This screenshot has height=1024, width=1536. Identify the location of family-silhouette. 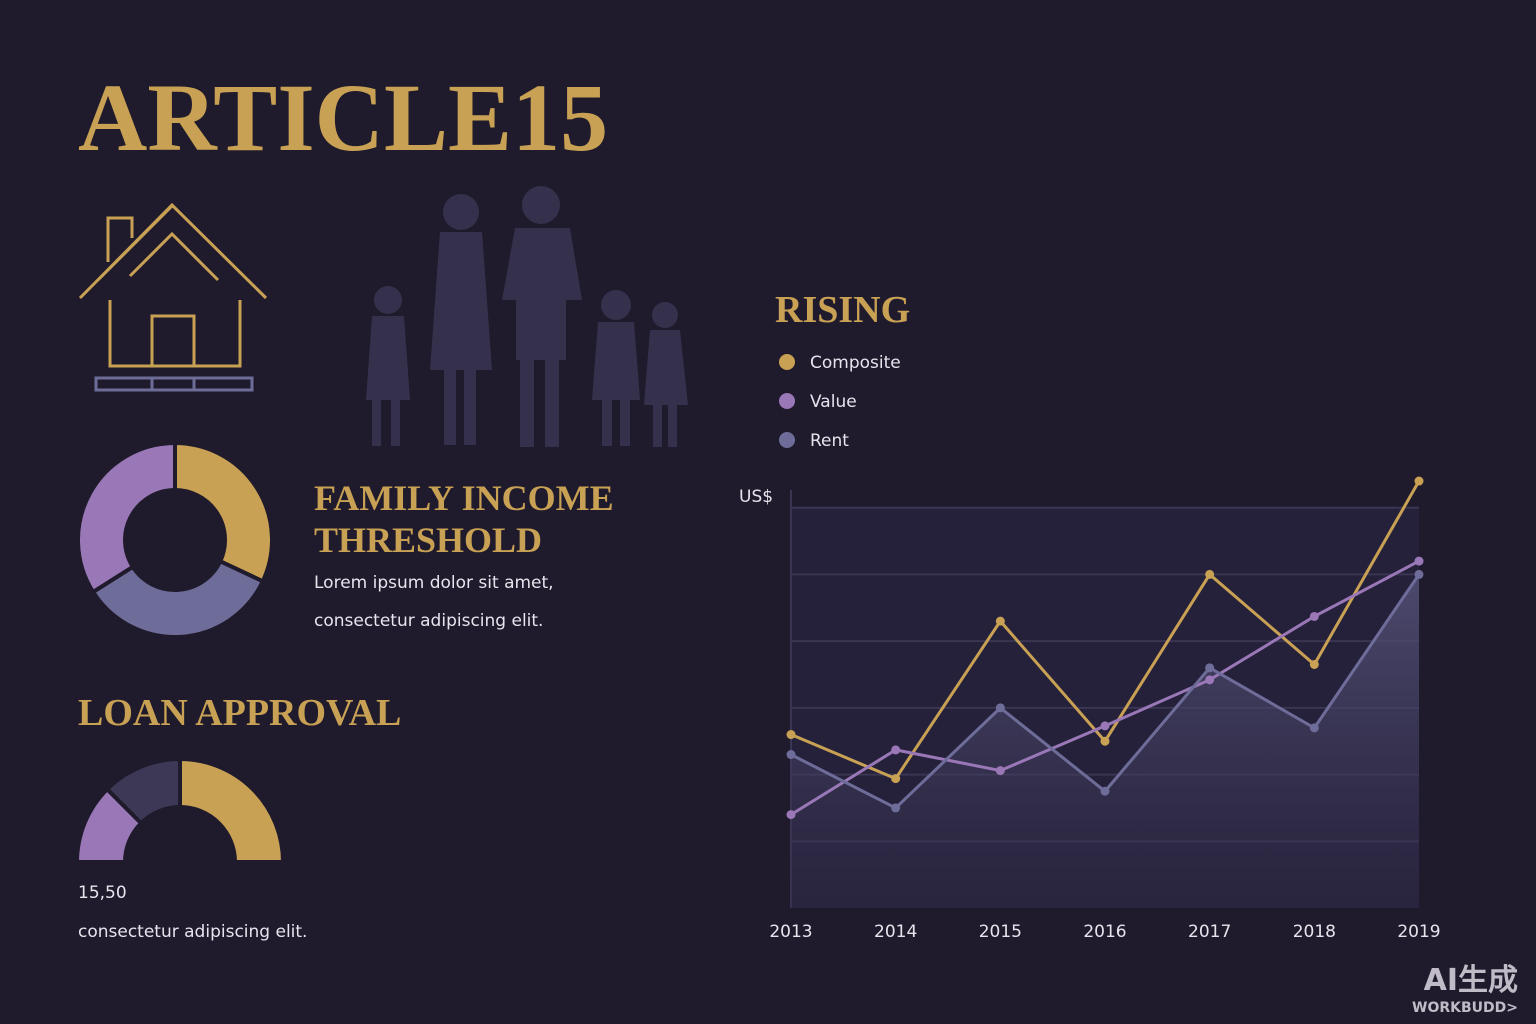
(527, 316).